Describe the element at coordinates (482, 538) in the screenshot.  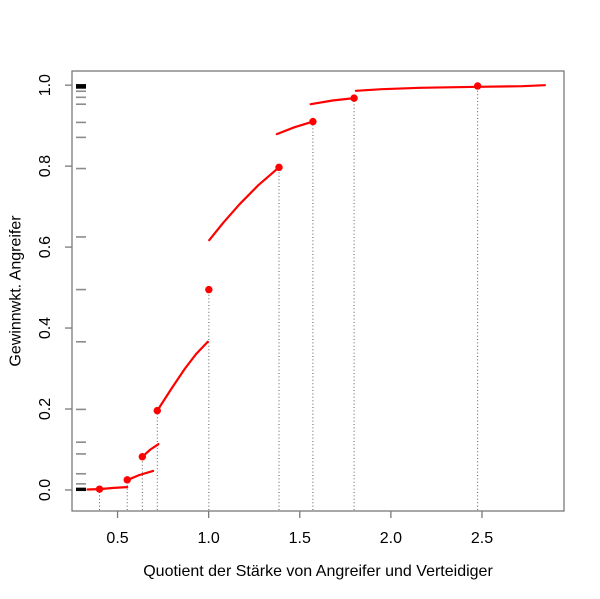
I see `svg-text: 2.5` at that location.